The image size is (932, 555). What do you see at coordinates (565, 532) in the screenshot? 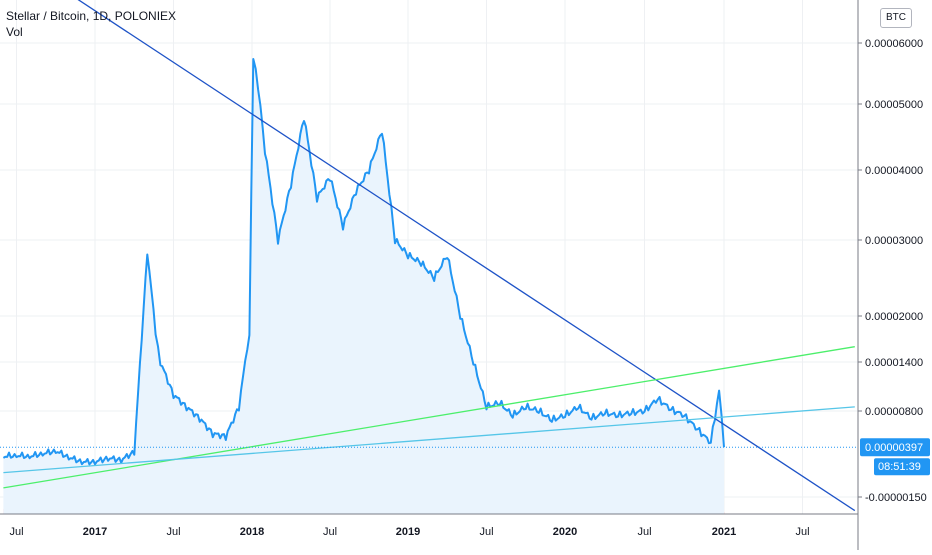
I see `x-tick-label: 2020` at bounding box center [565, 532].